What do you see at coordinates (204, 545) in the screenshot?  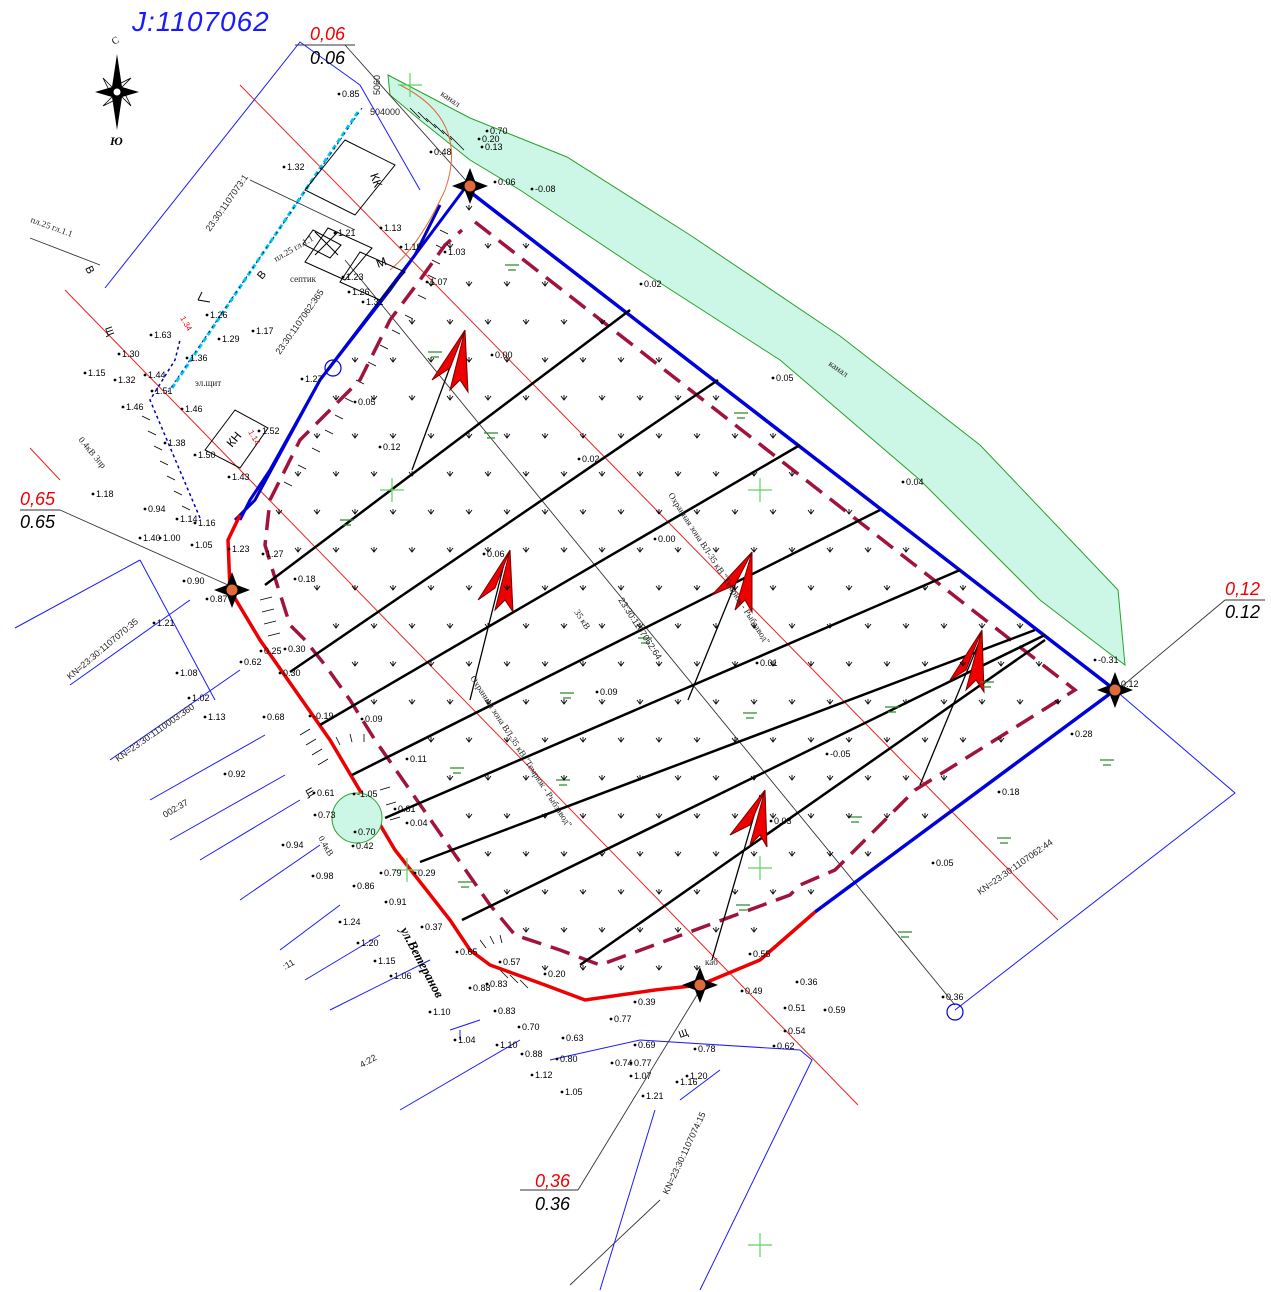 I see `spot-height: 1.05` at bounding box center [204, 545].